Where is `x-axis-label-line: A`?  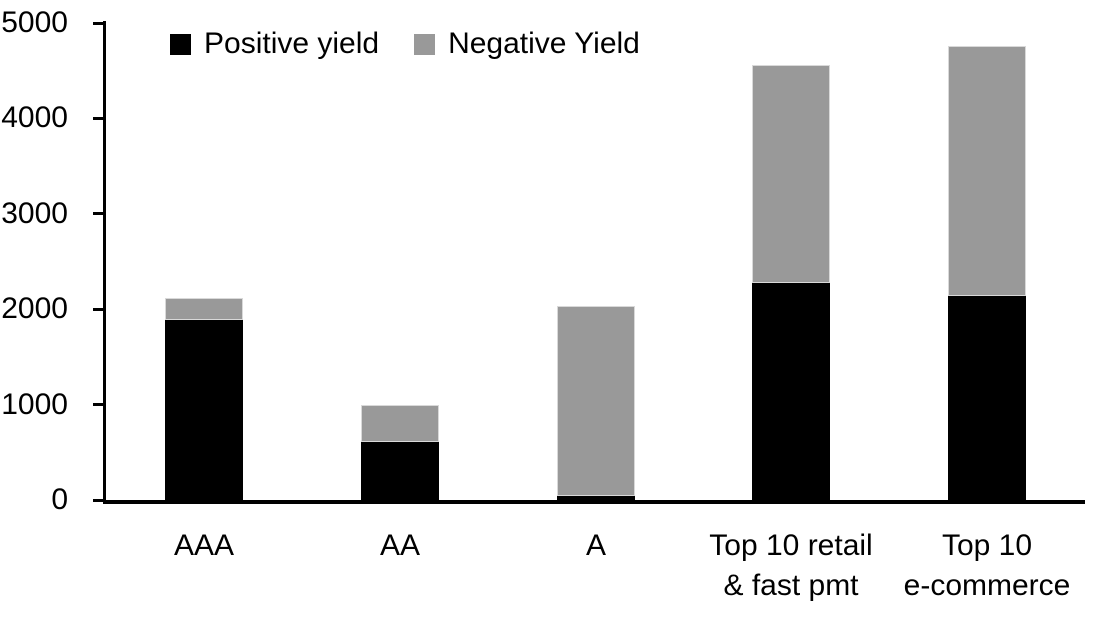 x-axis-label-line: A is located at coordinates (595, 545).